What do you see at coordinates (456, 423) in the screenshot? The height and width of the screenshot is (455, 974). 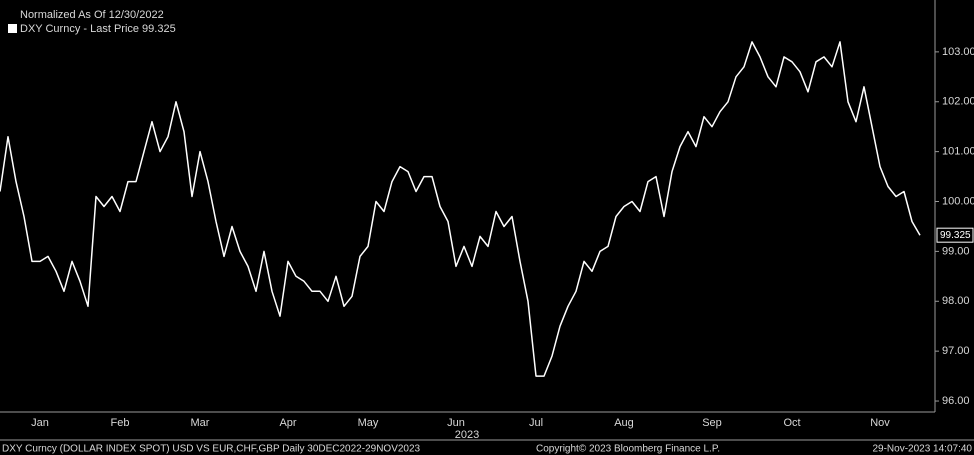 I see `x-tick-label: Jun` at bounding box center [456, 423].